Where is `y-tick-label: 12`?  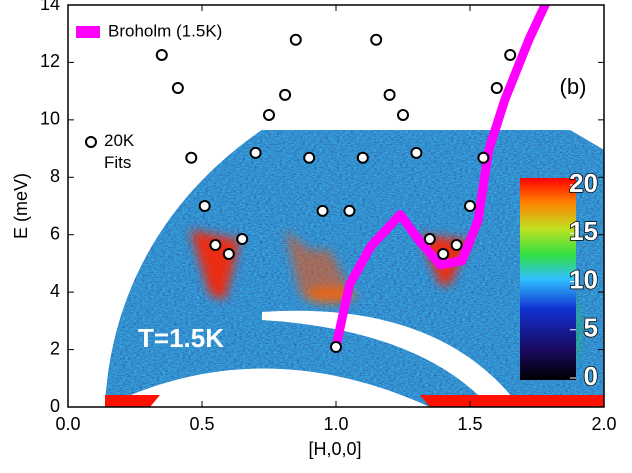 y-tick-label: 12 is located at coordinates (50, 61).